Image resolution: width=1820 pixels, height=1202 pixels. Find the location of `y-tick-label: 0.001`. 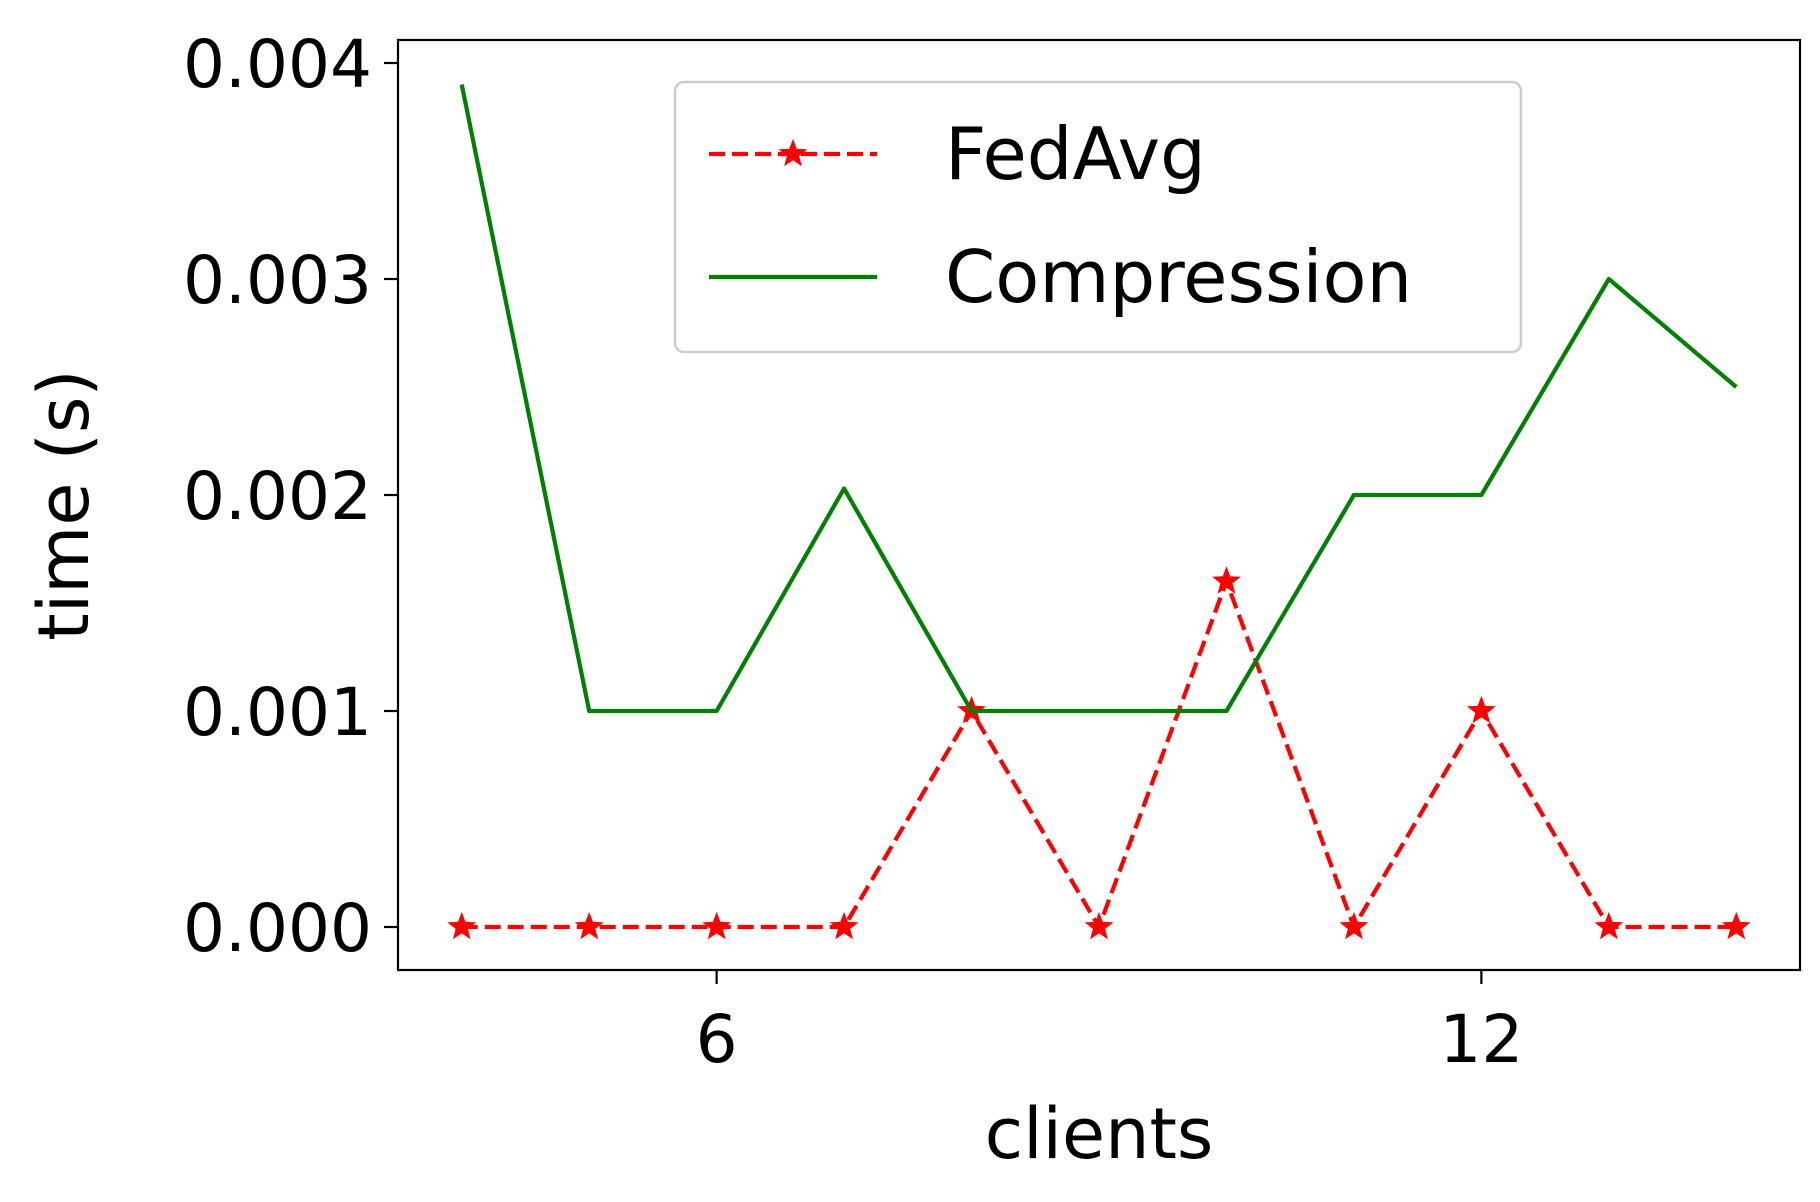

y-tick-label: 0.001 is located at coordinates (277, 712).